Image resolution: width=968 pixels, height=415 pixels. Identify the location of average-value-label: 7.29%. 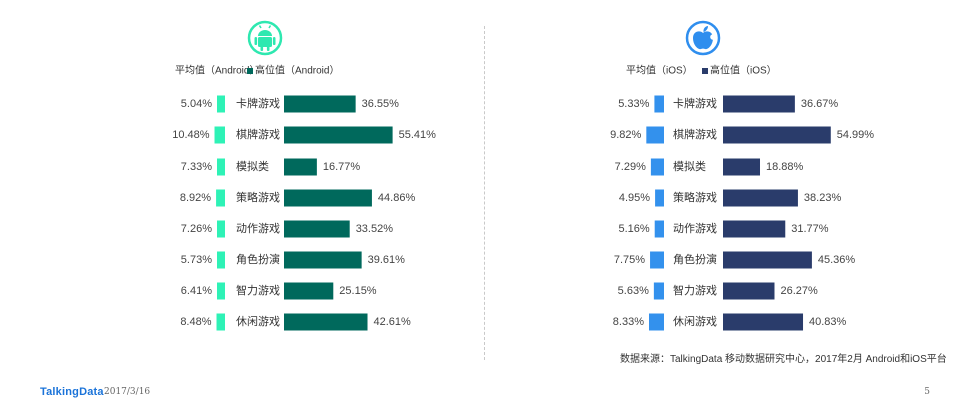
(630, 167).